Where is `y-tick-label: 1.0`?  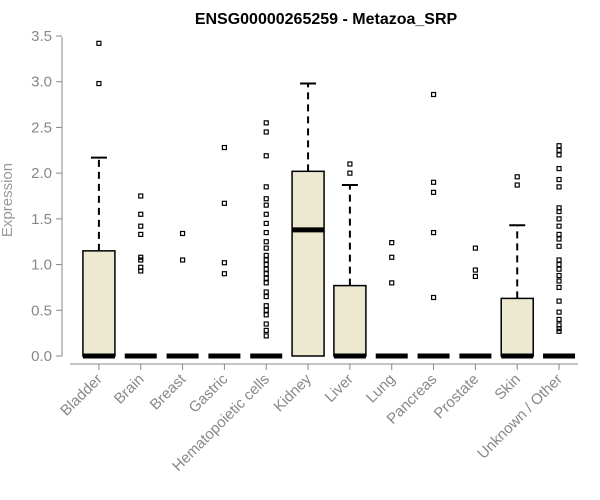
y-tick-label: 1.0 is located at coordinates (41, 265).